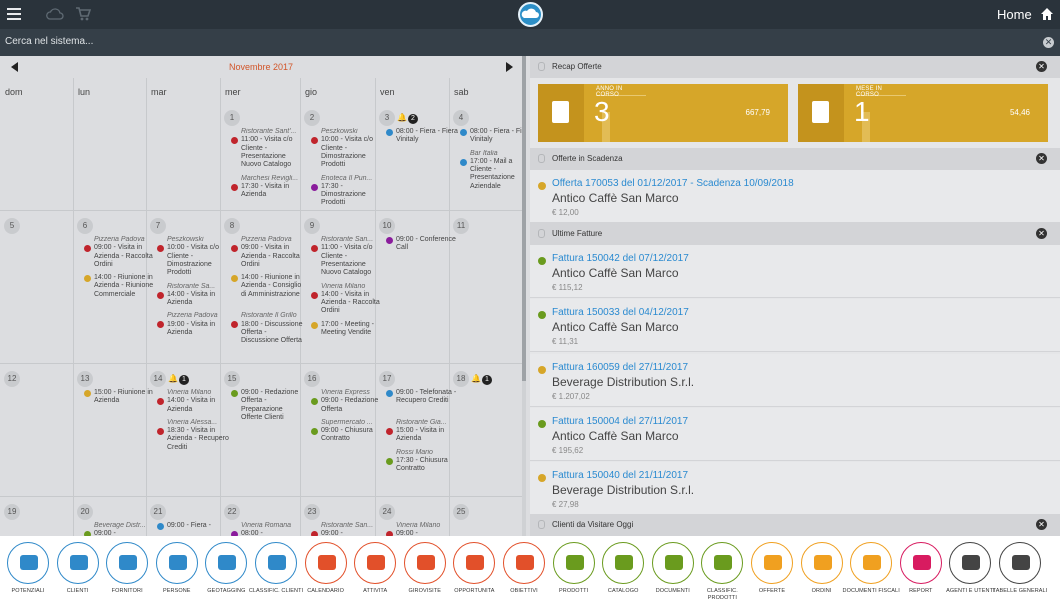 This screenshot has height=608, width=1060. Describe the element at coordinates (970, 572) in the screenshot. I see `tab-agenti-e-utenti: AGENTI E UTENTI` at that location.